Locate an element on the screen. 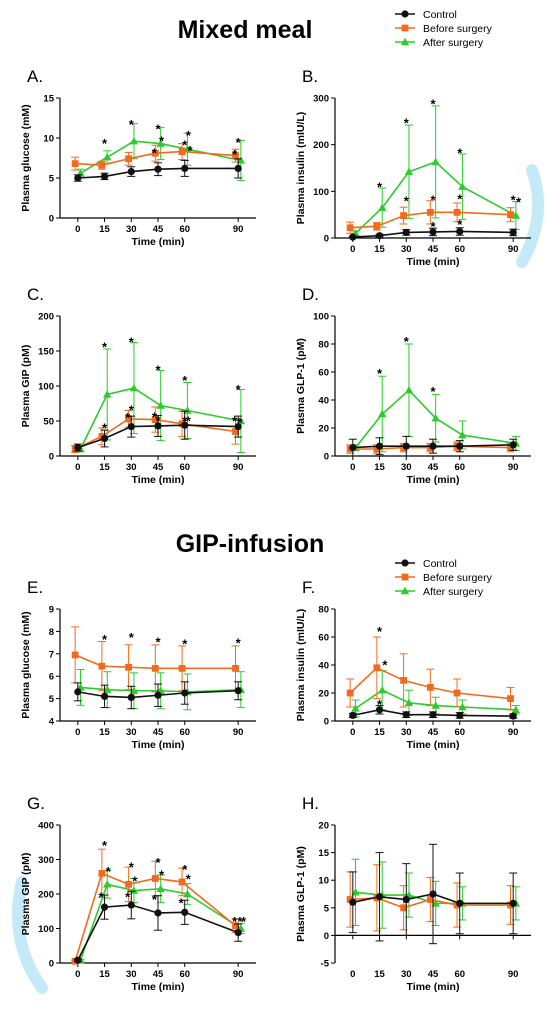 Image resolution: width=559 pixels, height=1027 pixels. y-tick-label: 200 is located at coordinates (46, 317).